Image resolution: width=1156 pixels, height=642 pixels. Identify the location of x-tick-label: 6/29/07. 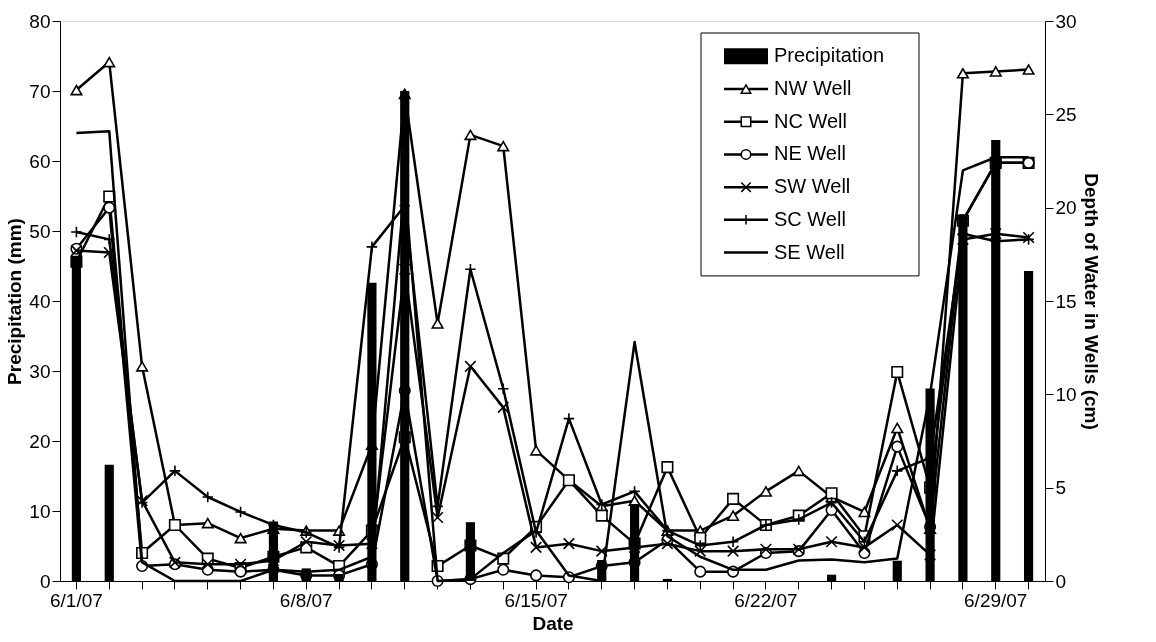
(996, 600).